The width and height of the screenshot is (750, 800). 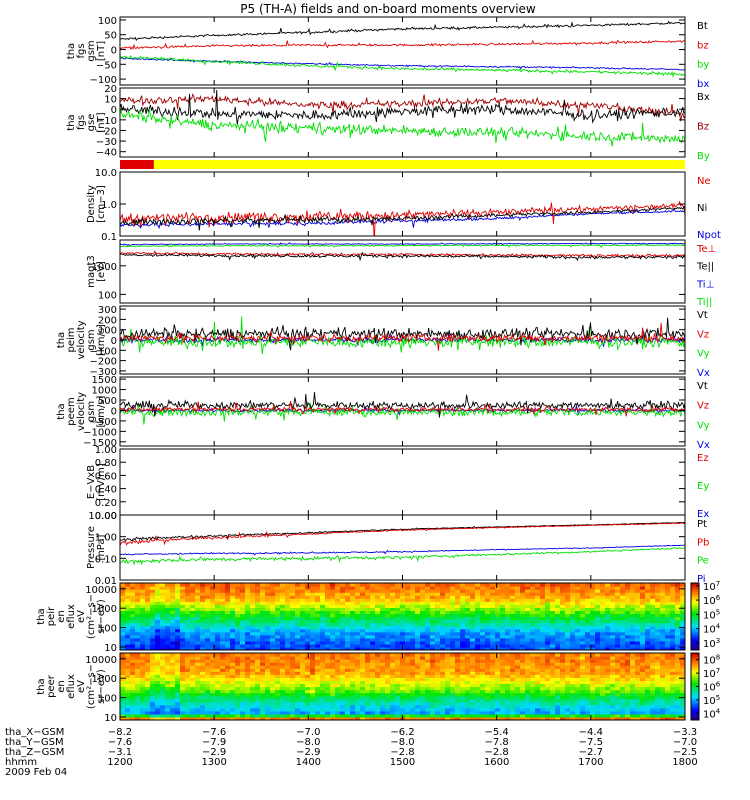 What do you see at coordinates (120, 732) in the screenshot?
I see `xaxis-value: −8.2` at bounding box center [120, 732].